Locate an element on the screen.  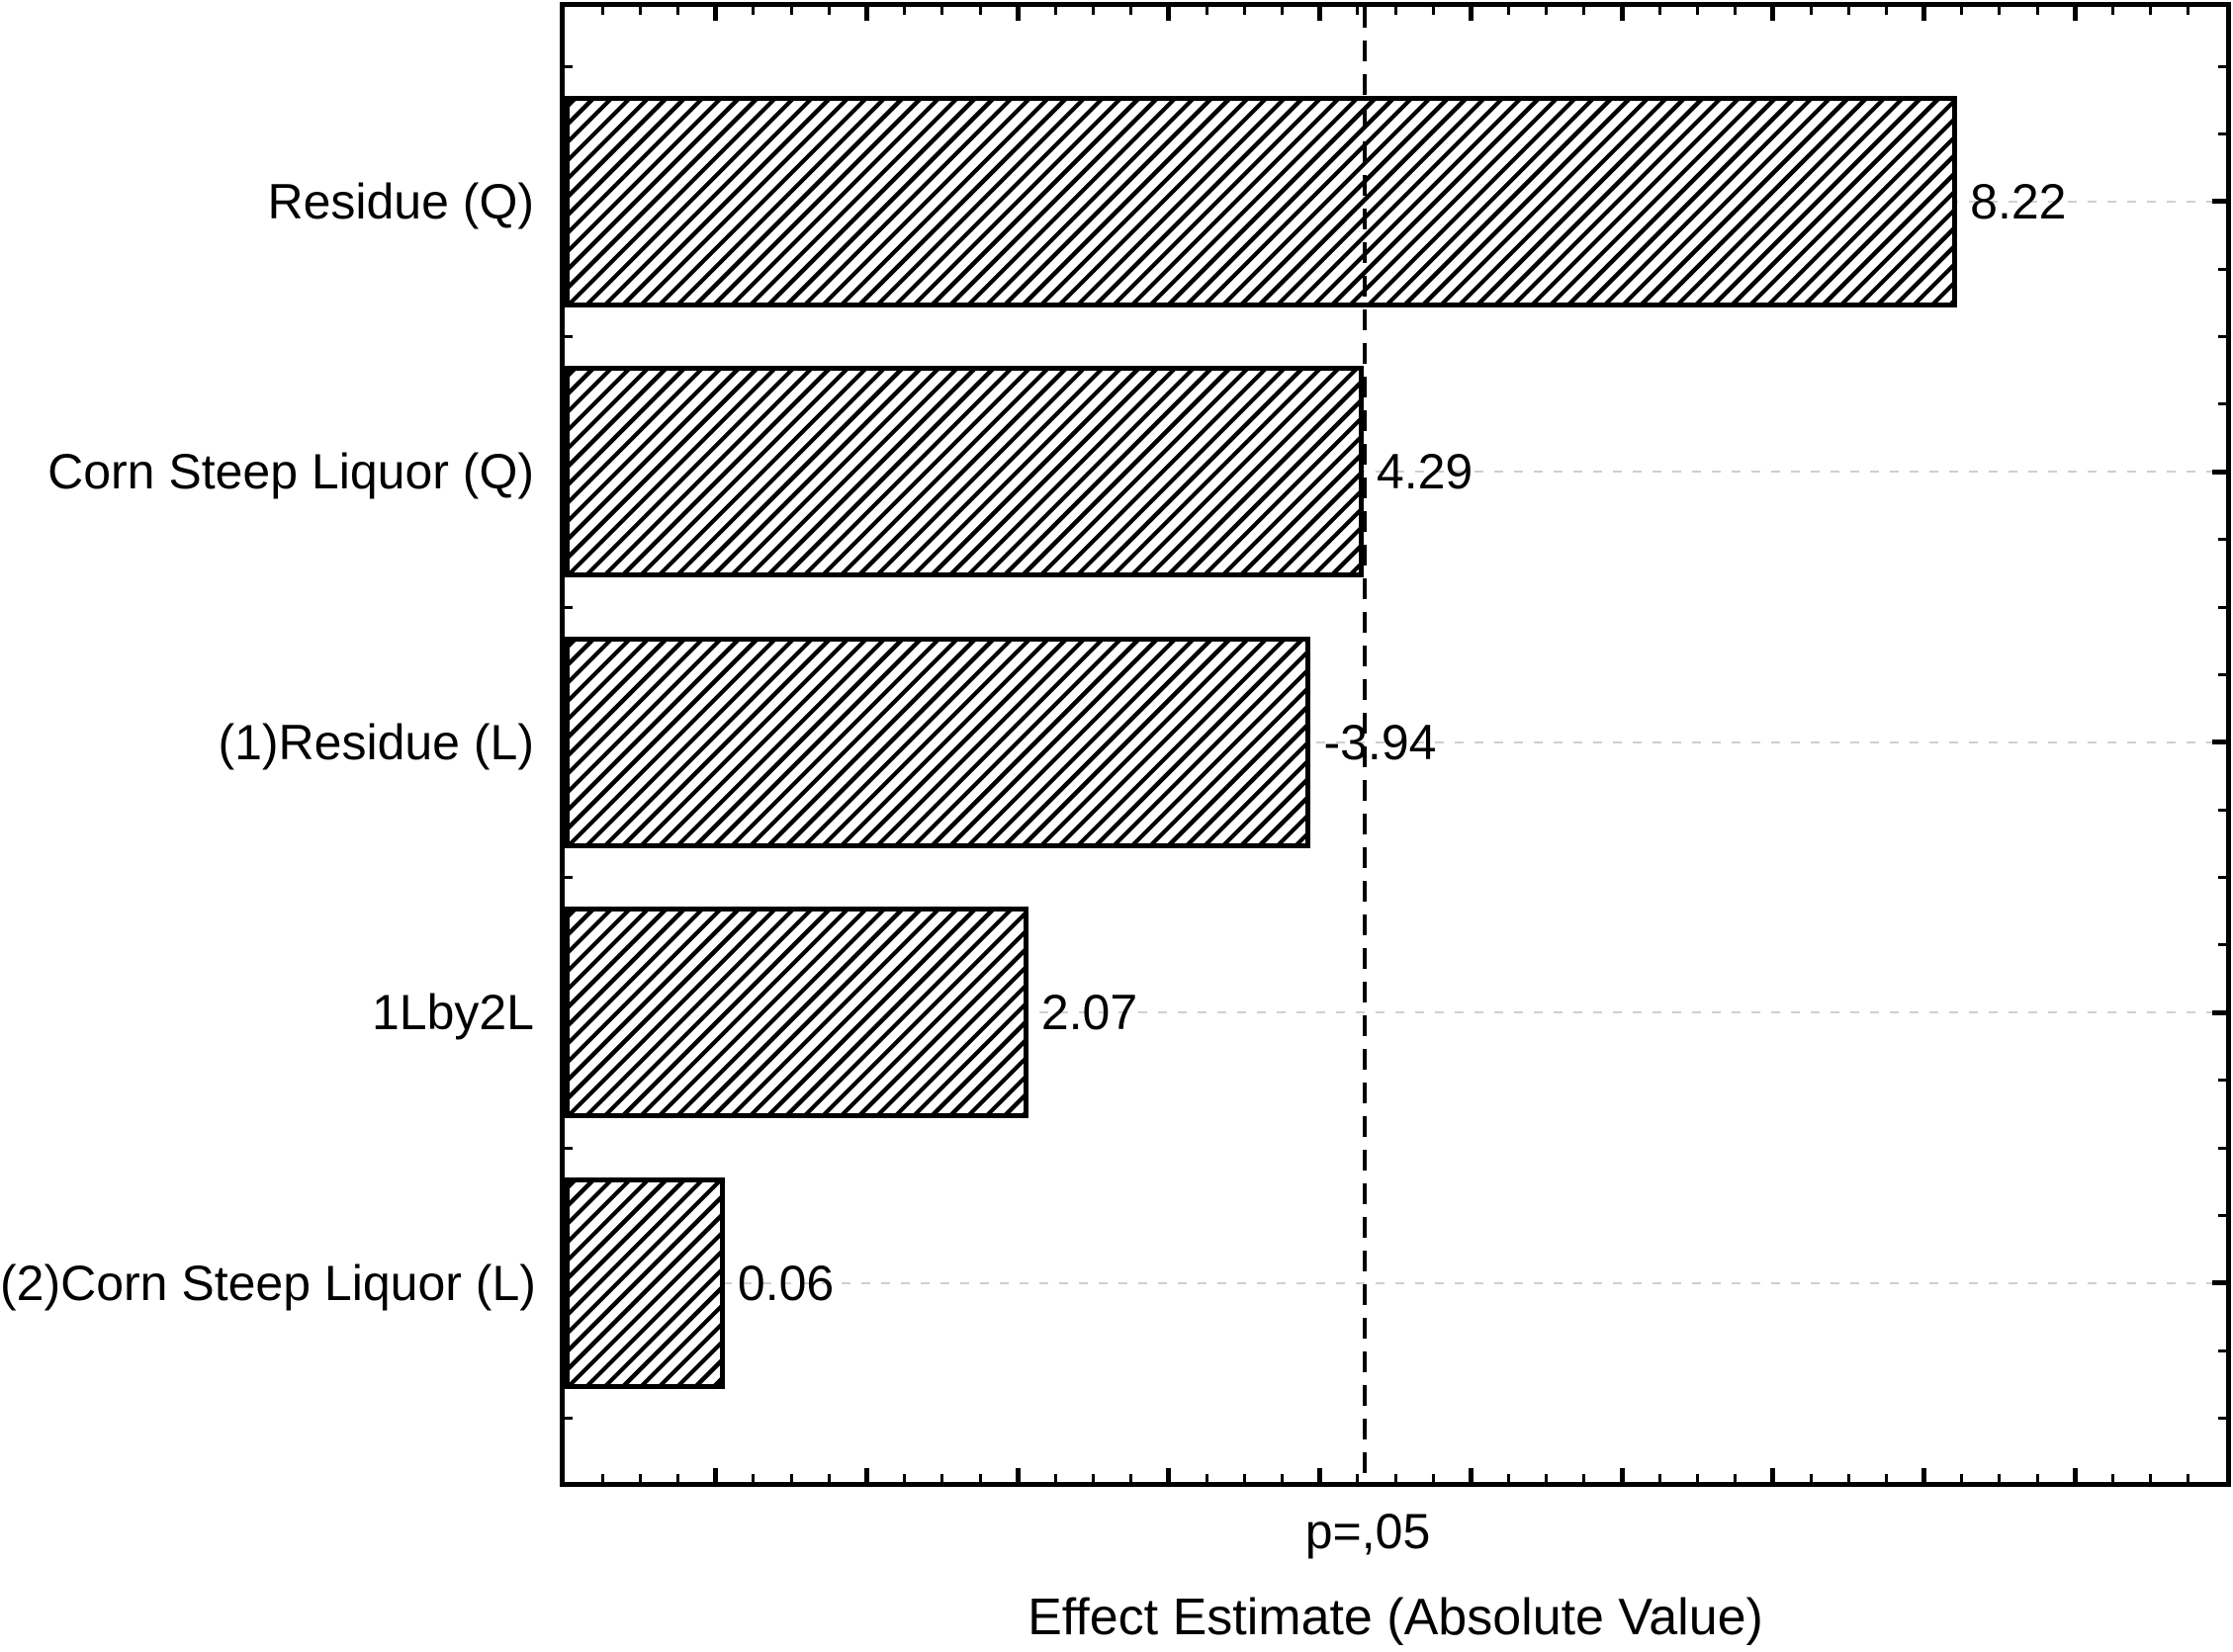
bar--2-corn-steep-liquor-l- is located at coordinates (645, 1282).